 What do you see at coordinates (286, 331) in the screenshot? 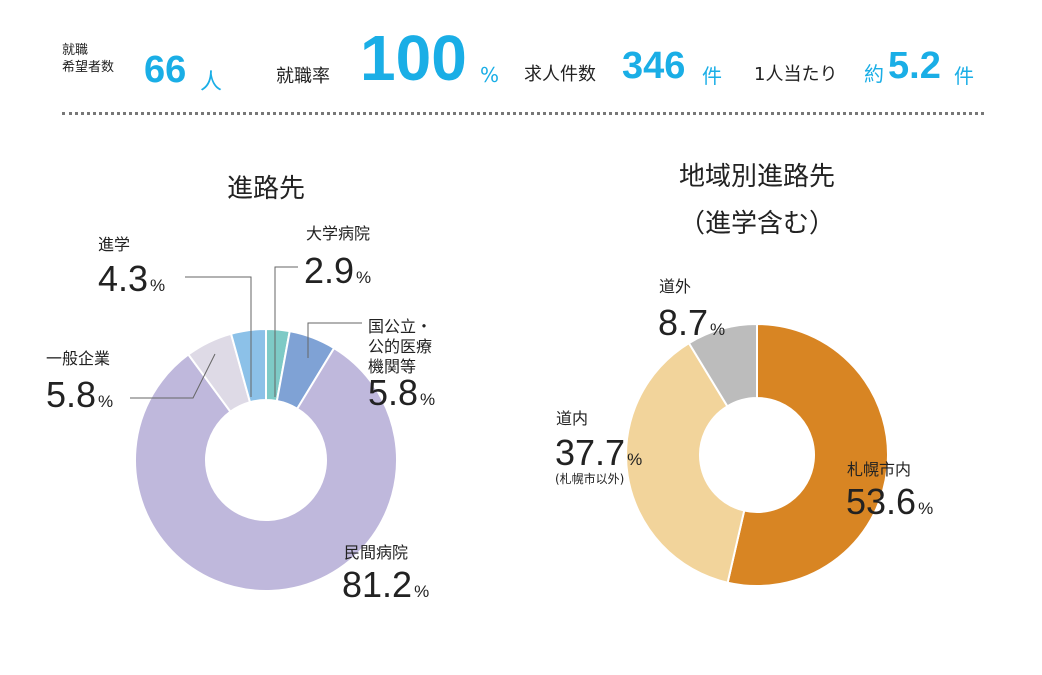
I see `leader-line-university-hospital` at bounding box center [286, 331].